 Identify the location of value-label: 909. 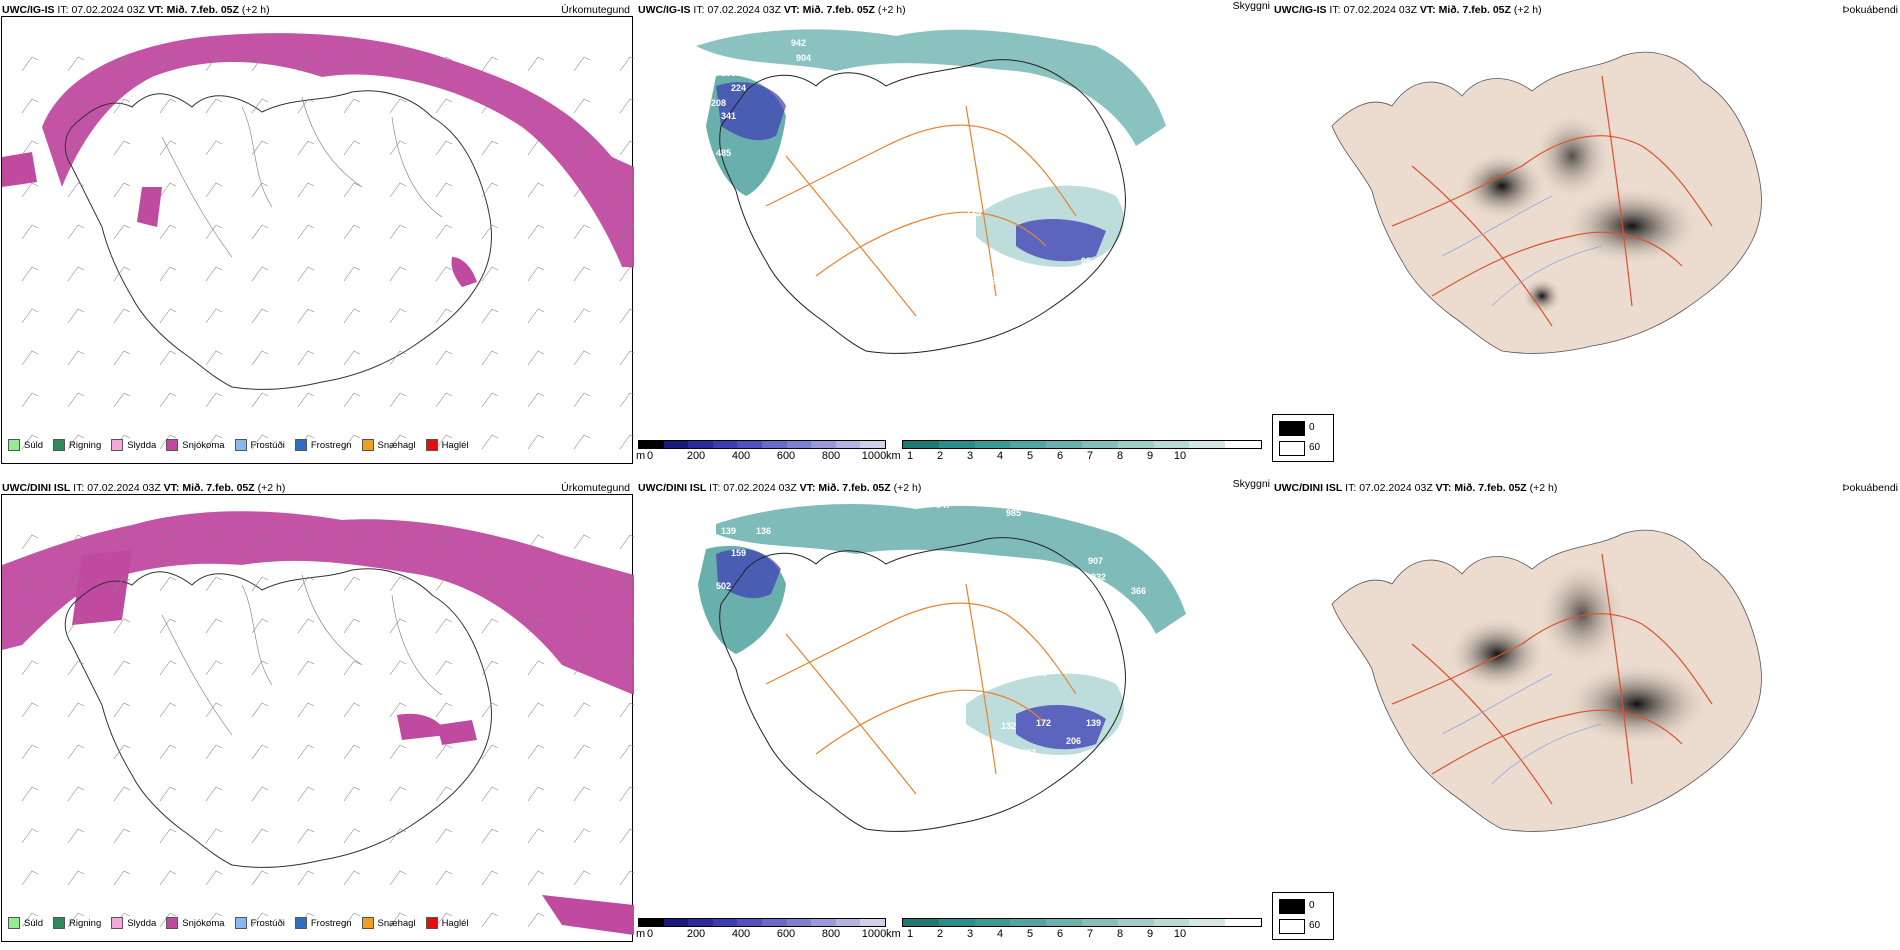
(828, 23).